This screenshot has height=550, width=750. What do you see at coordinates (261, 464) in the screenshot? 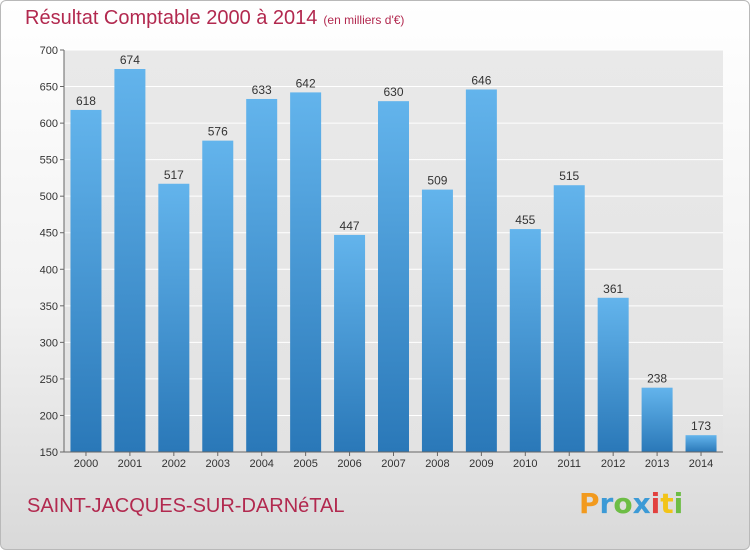
I see `x-tick-label-2004: 2004` at bounding box center [261, 464].